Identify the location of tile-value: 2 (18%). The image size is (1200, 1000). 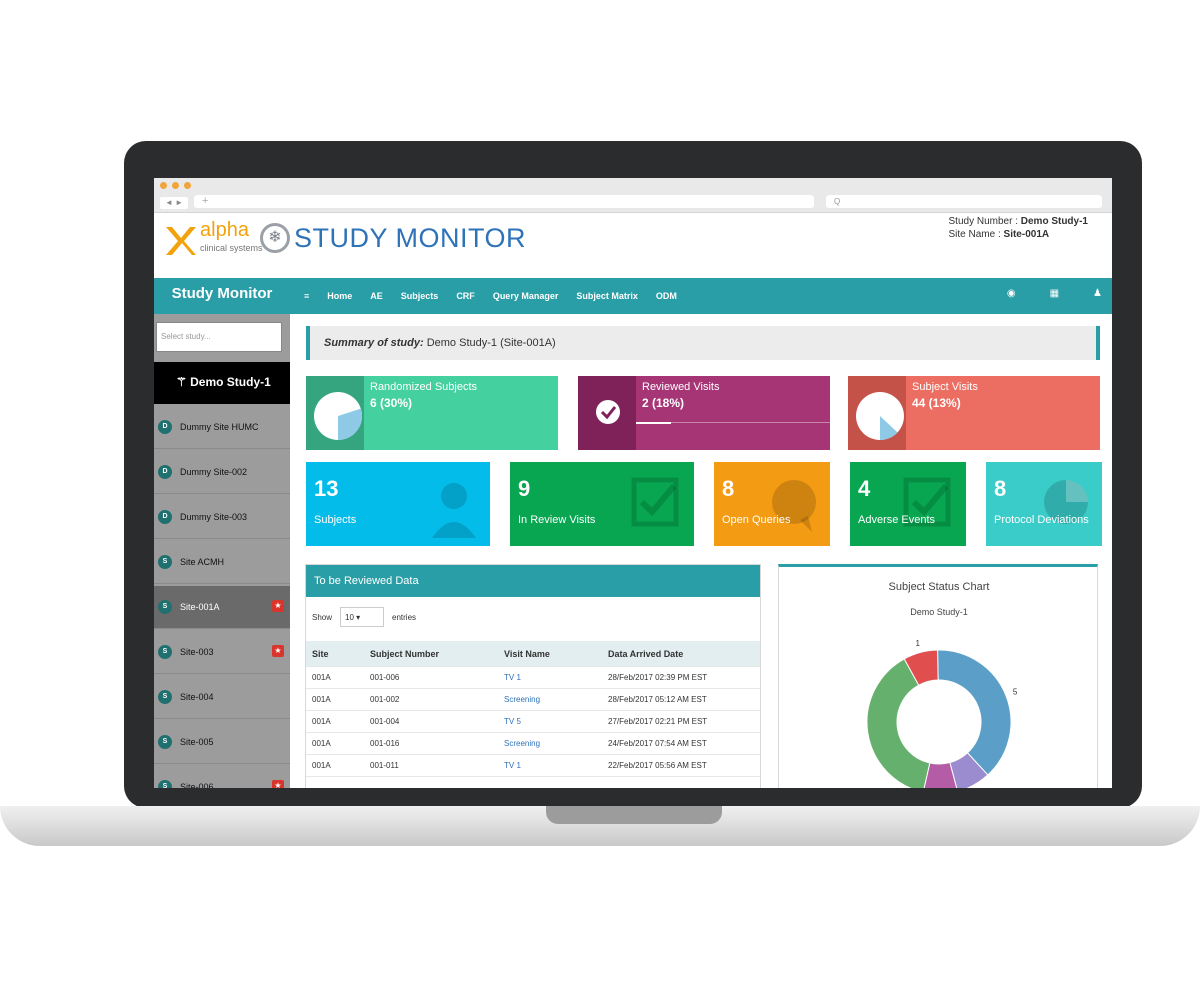
(663, 403).